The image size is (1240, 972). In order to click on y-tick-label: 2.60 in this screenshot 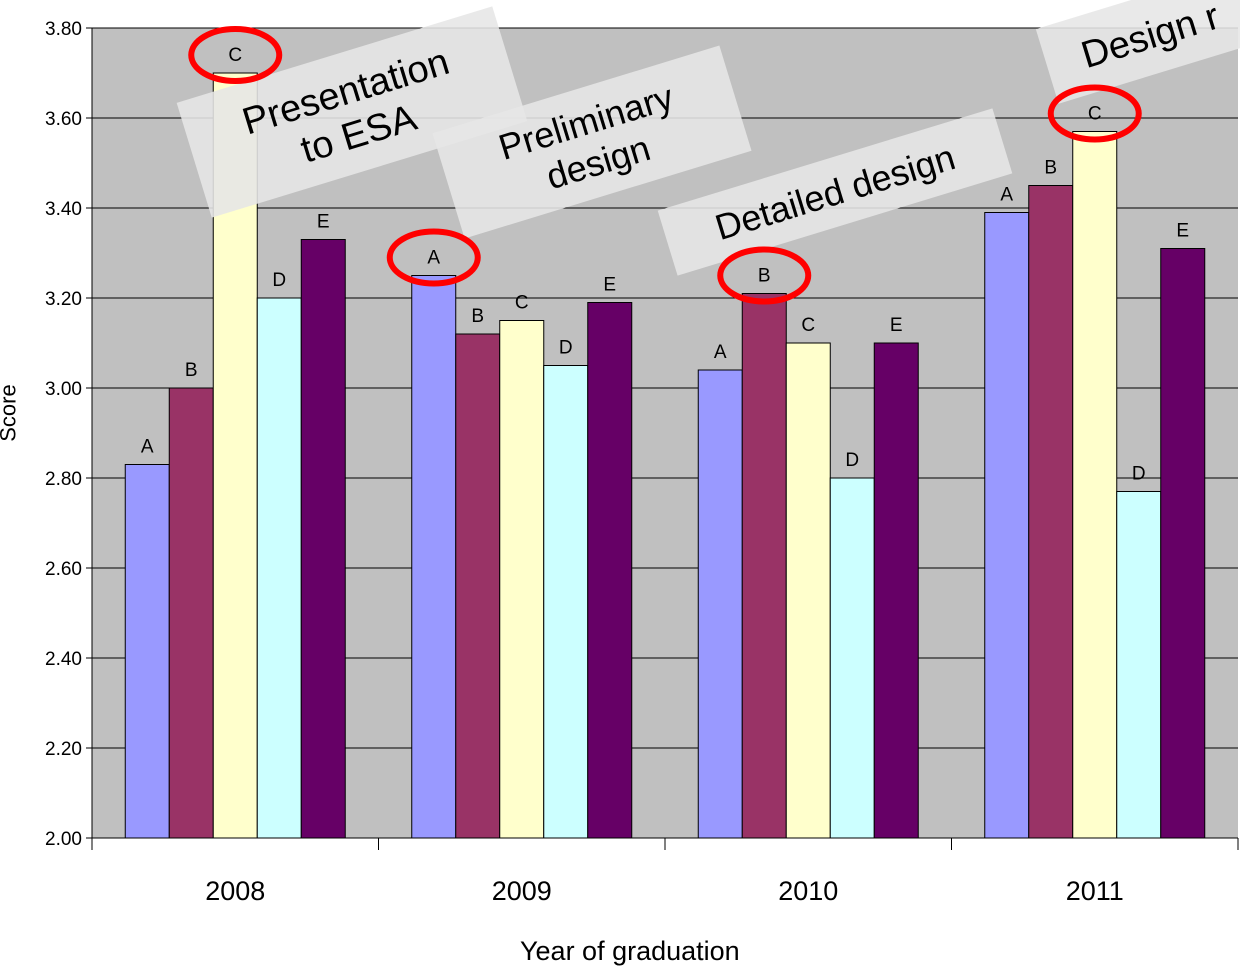, I will do `click(63, 569)`.